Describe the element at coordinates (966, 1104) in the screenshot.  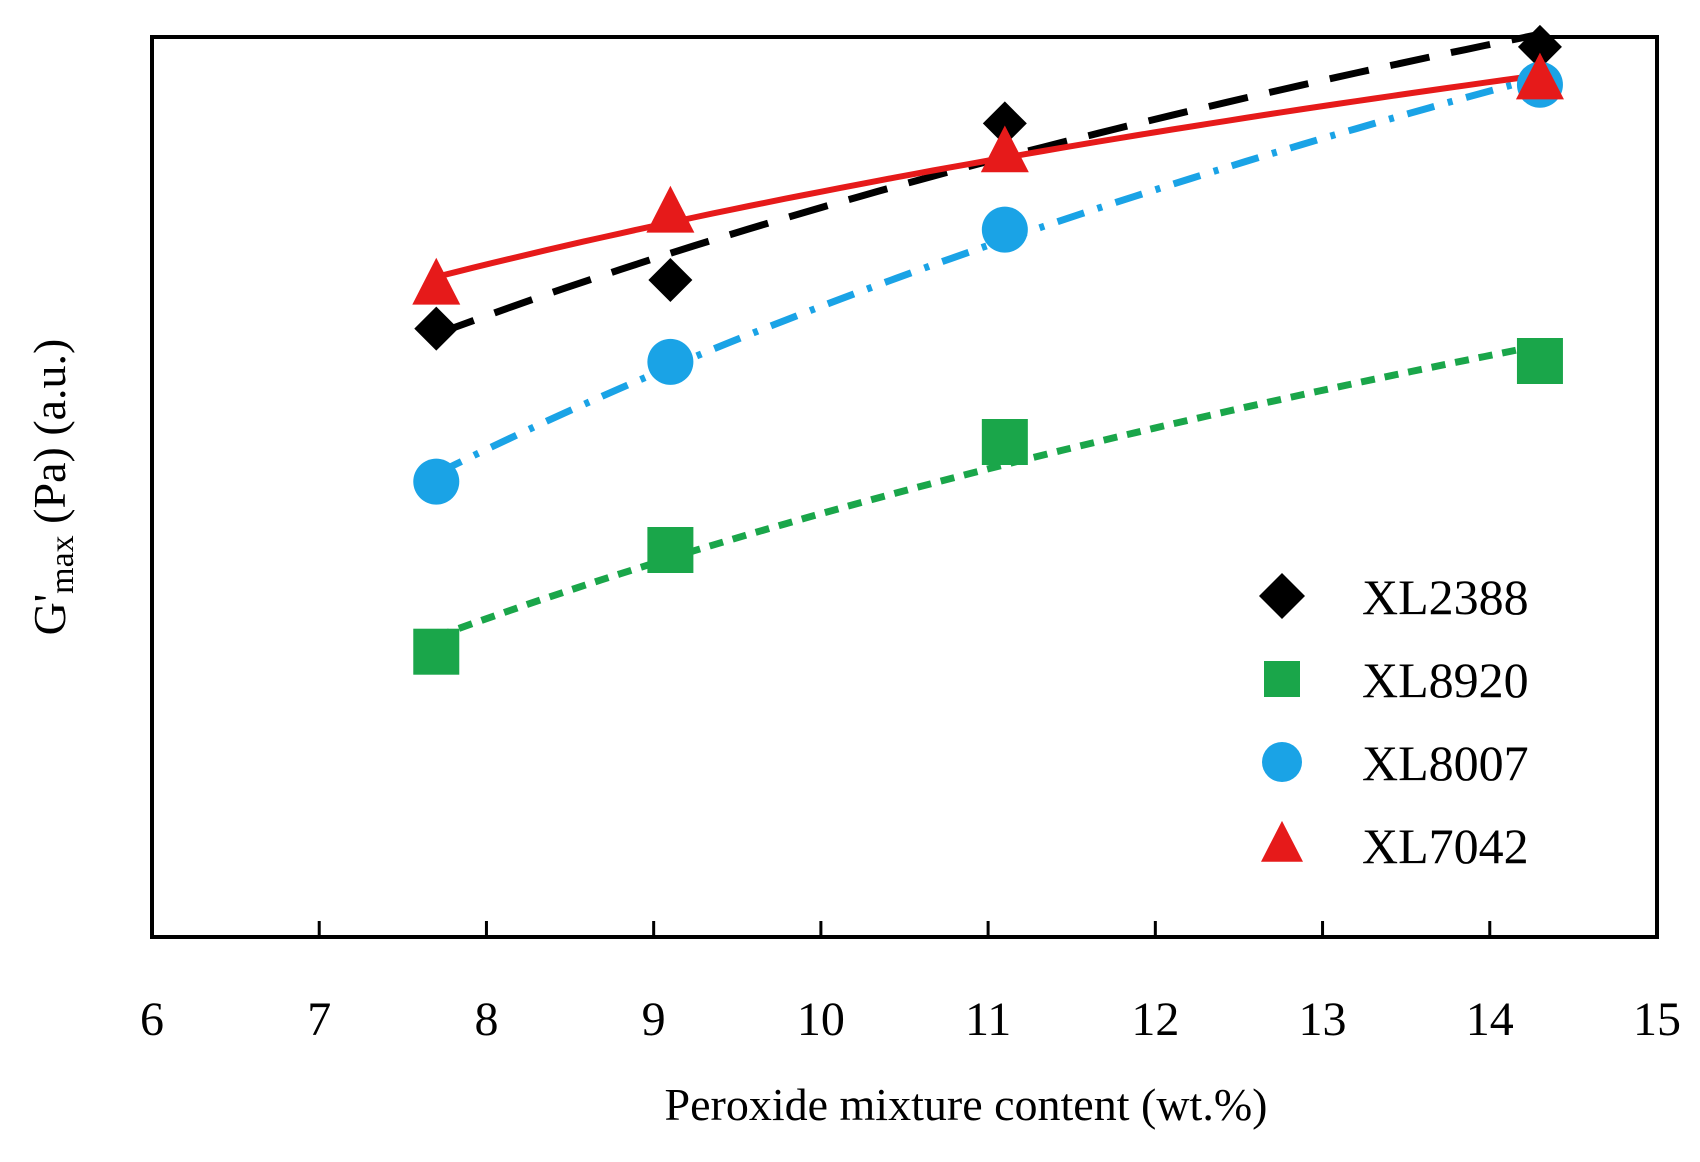
I see `x-axis-title: Peroxide mixture content (wt.%)` at that location.